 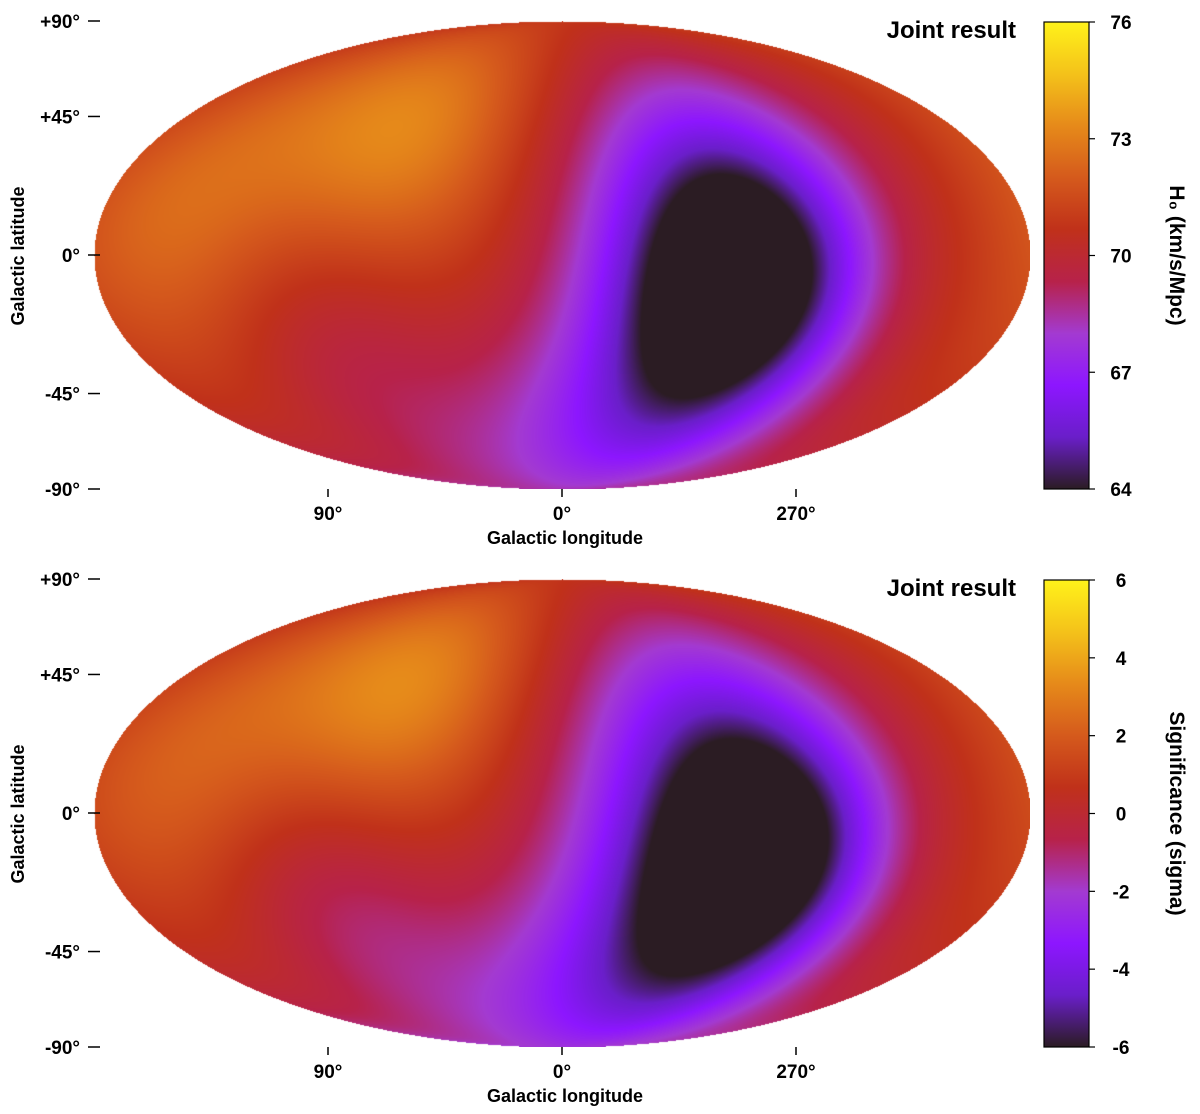 I want to click on colorbar-tick-label: 0, so click(x=1121, y=815).